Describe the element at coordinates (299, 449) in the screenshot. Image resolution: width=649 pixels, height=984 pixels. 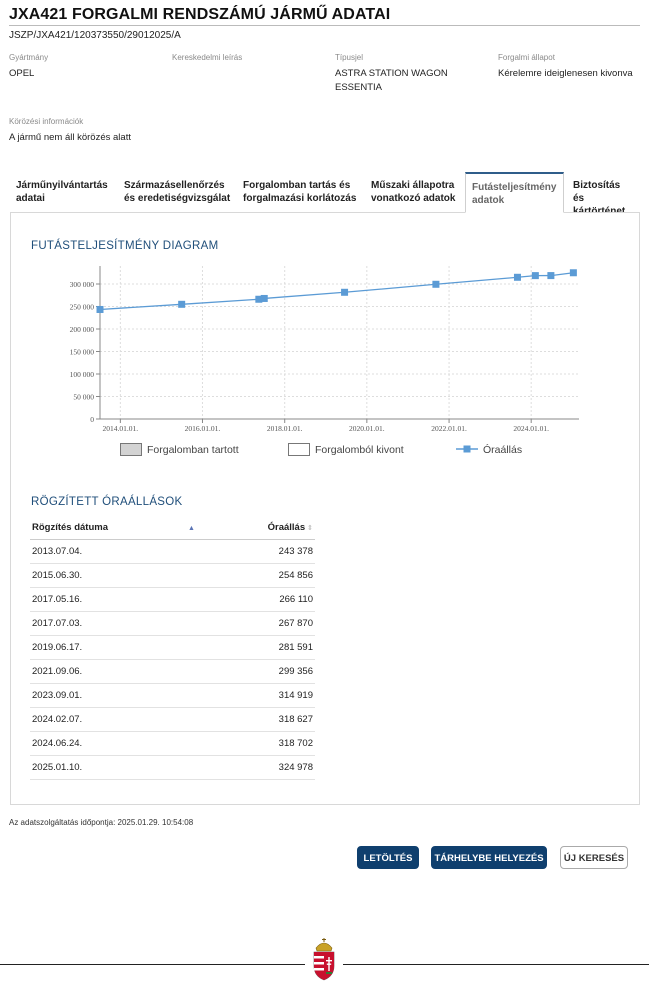
I see `legend-swatch-withdrawn` at that location.